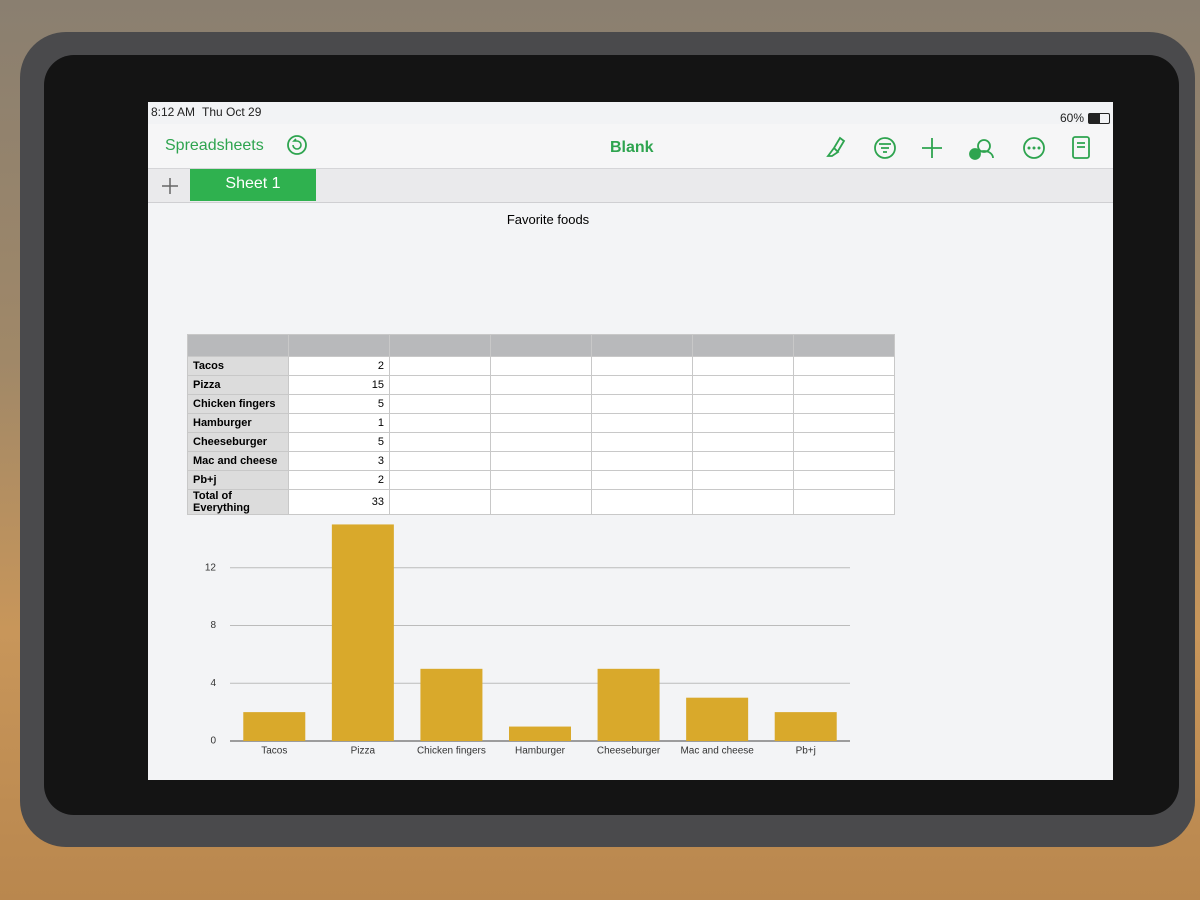 The height and width of the screenshot is (900, 1200). What do you see at coordinates (170, 186) in the screenshot?
I see `add-sheet-button` at bounding box center [170, 186].